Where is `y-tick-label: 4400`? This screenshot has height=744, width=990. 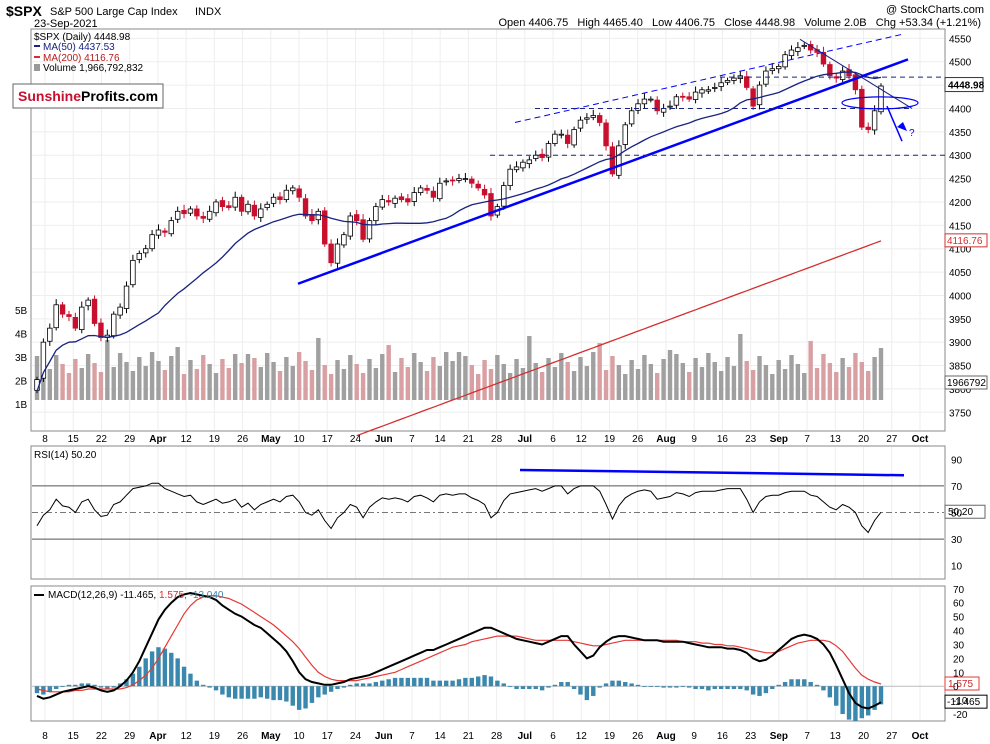
y-tick-label: 4400 is located at coordinates (960, 109).